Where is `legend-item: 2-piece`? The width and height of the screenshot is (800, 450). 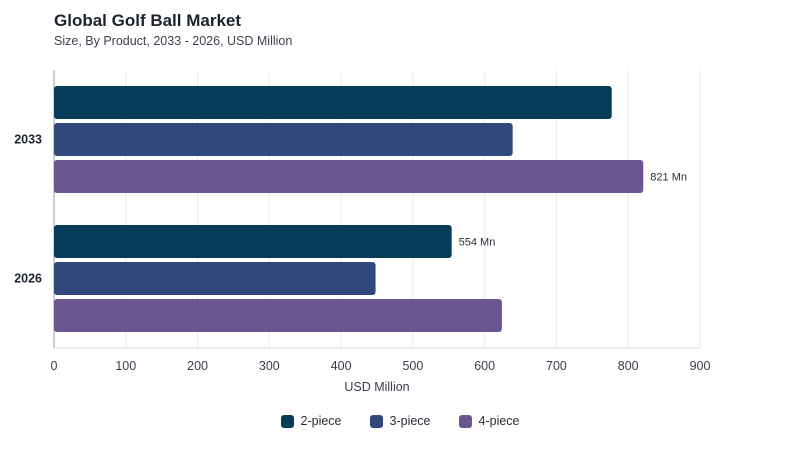
legend-item: 2-piece is located at coordinates (311, 421).